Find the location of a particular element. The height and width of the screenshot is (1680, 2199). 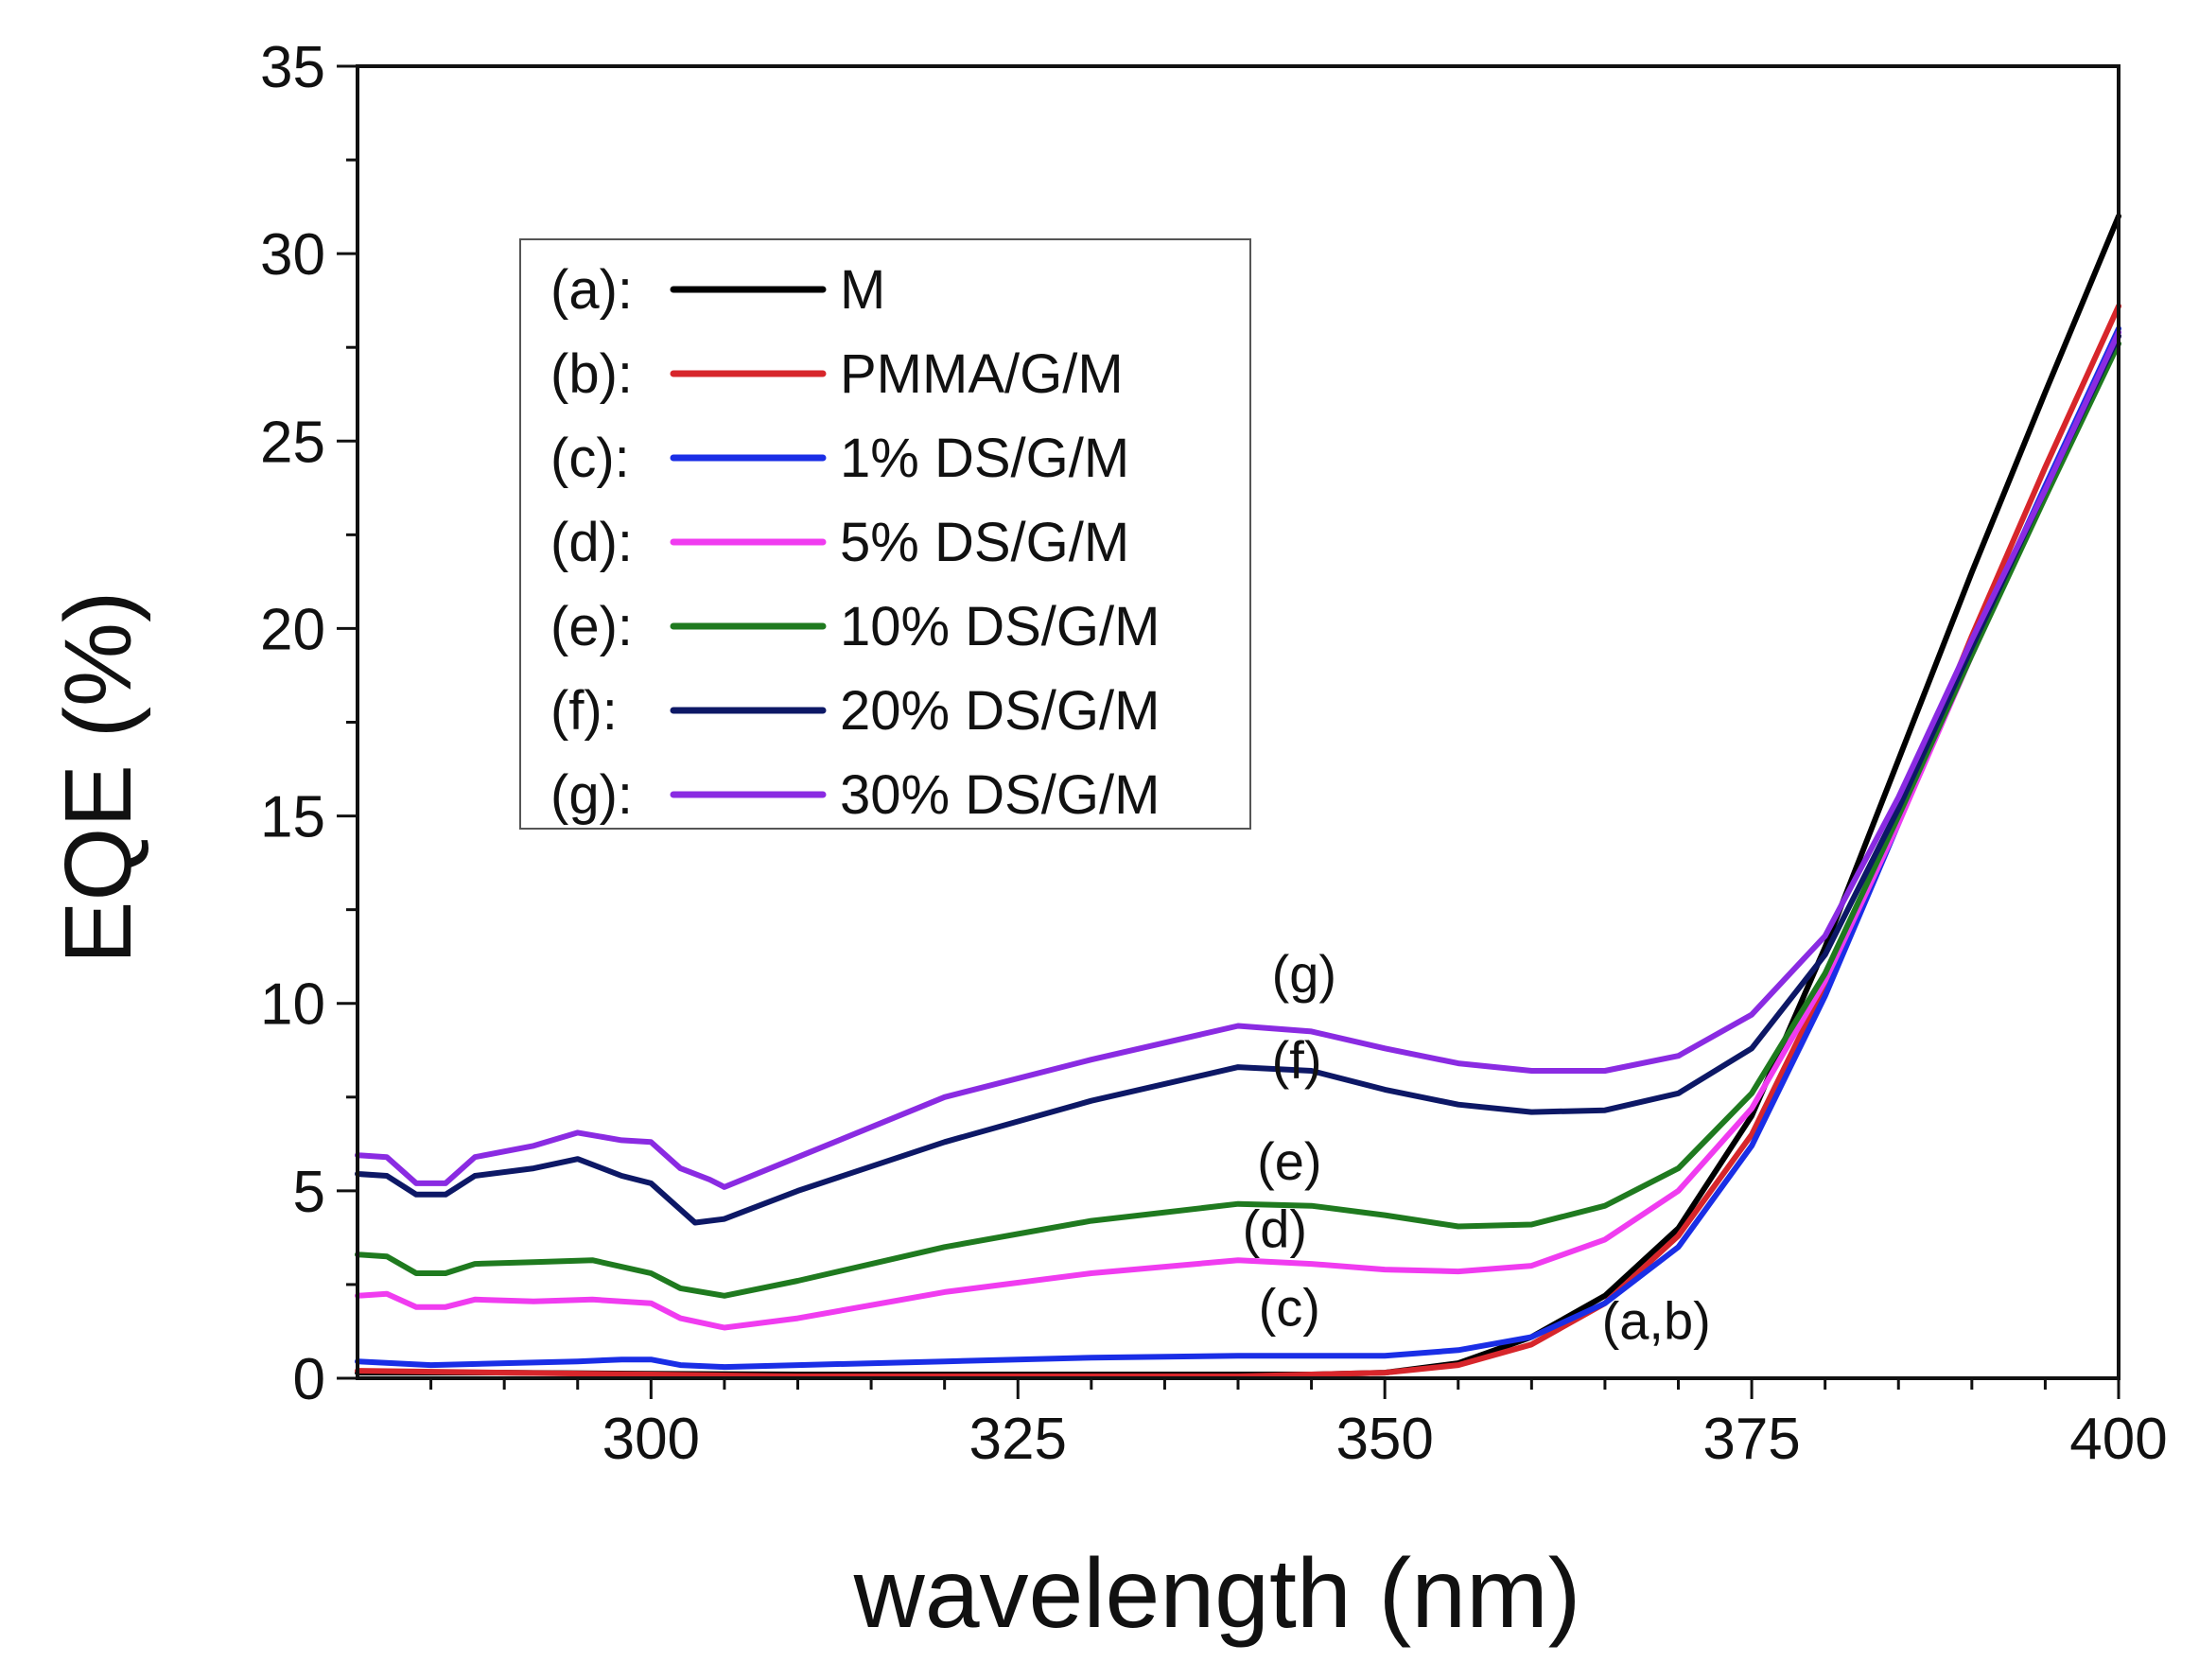

legend-key: (c): is located at coordinates (590, 458).